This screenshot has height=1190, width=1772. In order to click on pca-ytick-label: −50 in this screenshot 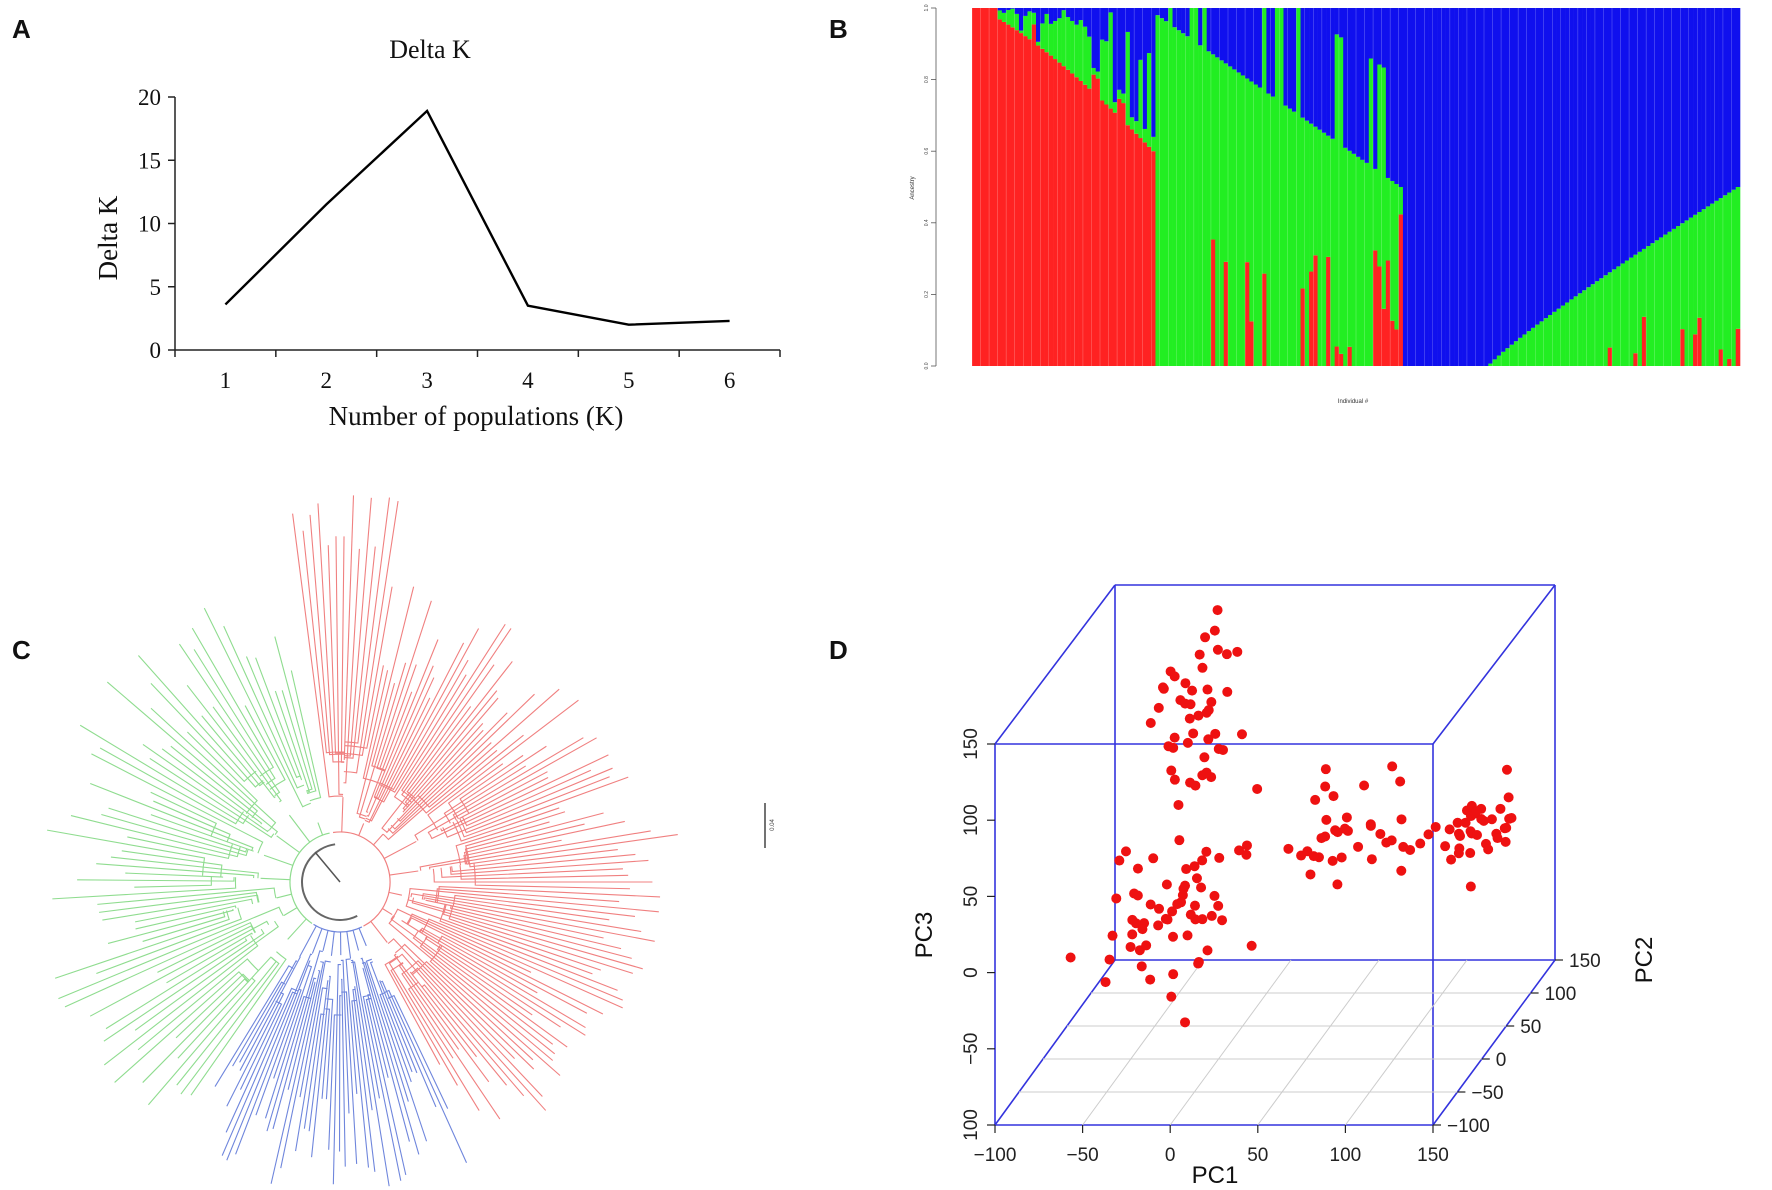, I will do `click(1487, 1093)`.